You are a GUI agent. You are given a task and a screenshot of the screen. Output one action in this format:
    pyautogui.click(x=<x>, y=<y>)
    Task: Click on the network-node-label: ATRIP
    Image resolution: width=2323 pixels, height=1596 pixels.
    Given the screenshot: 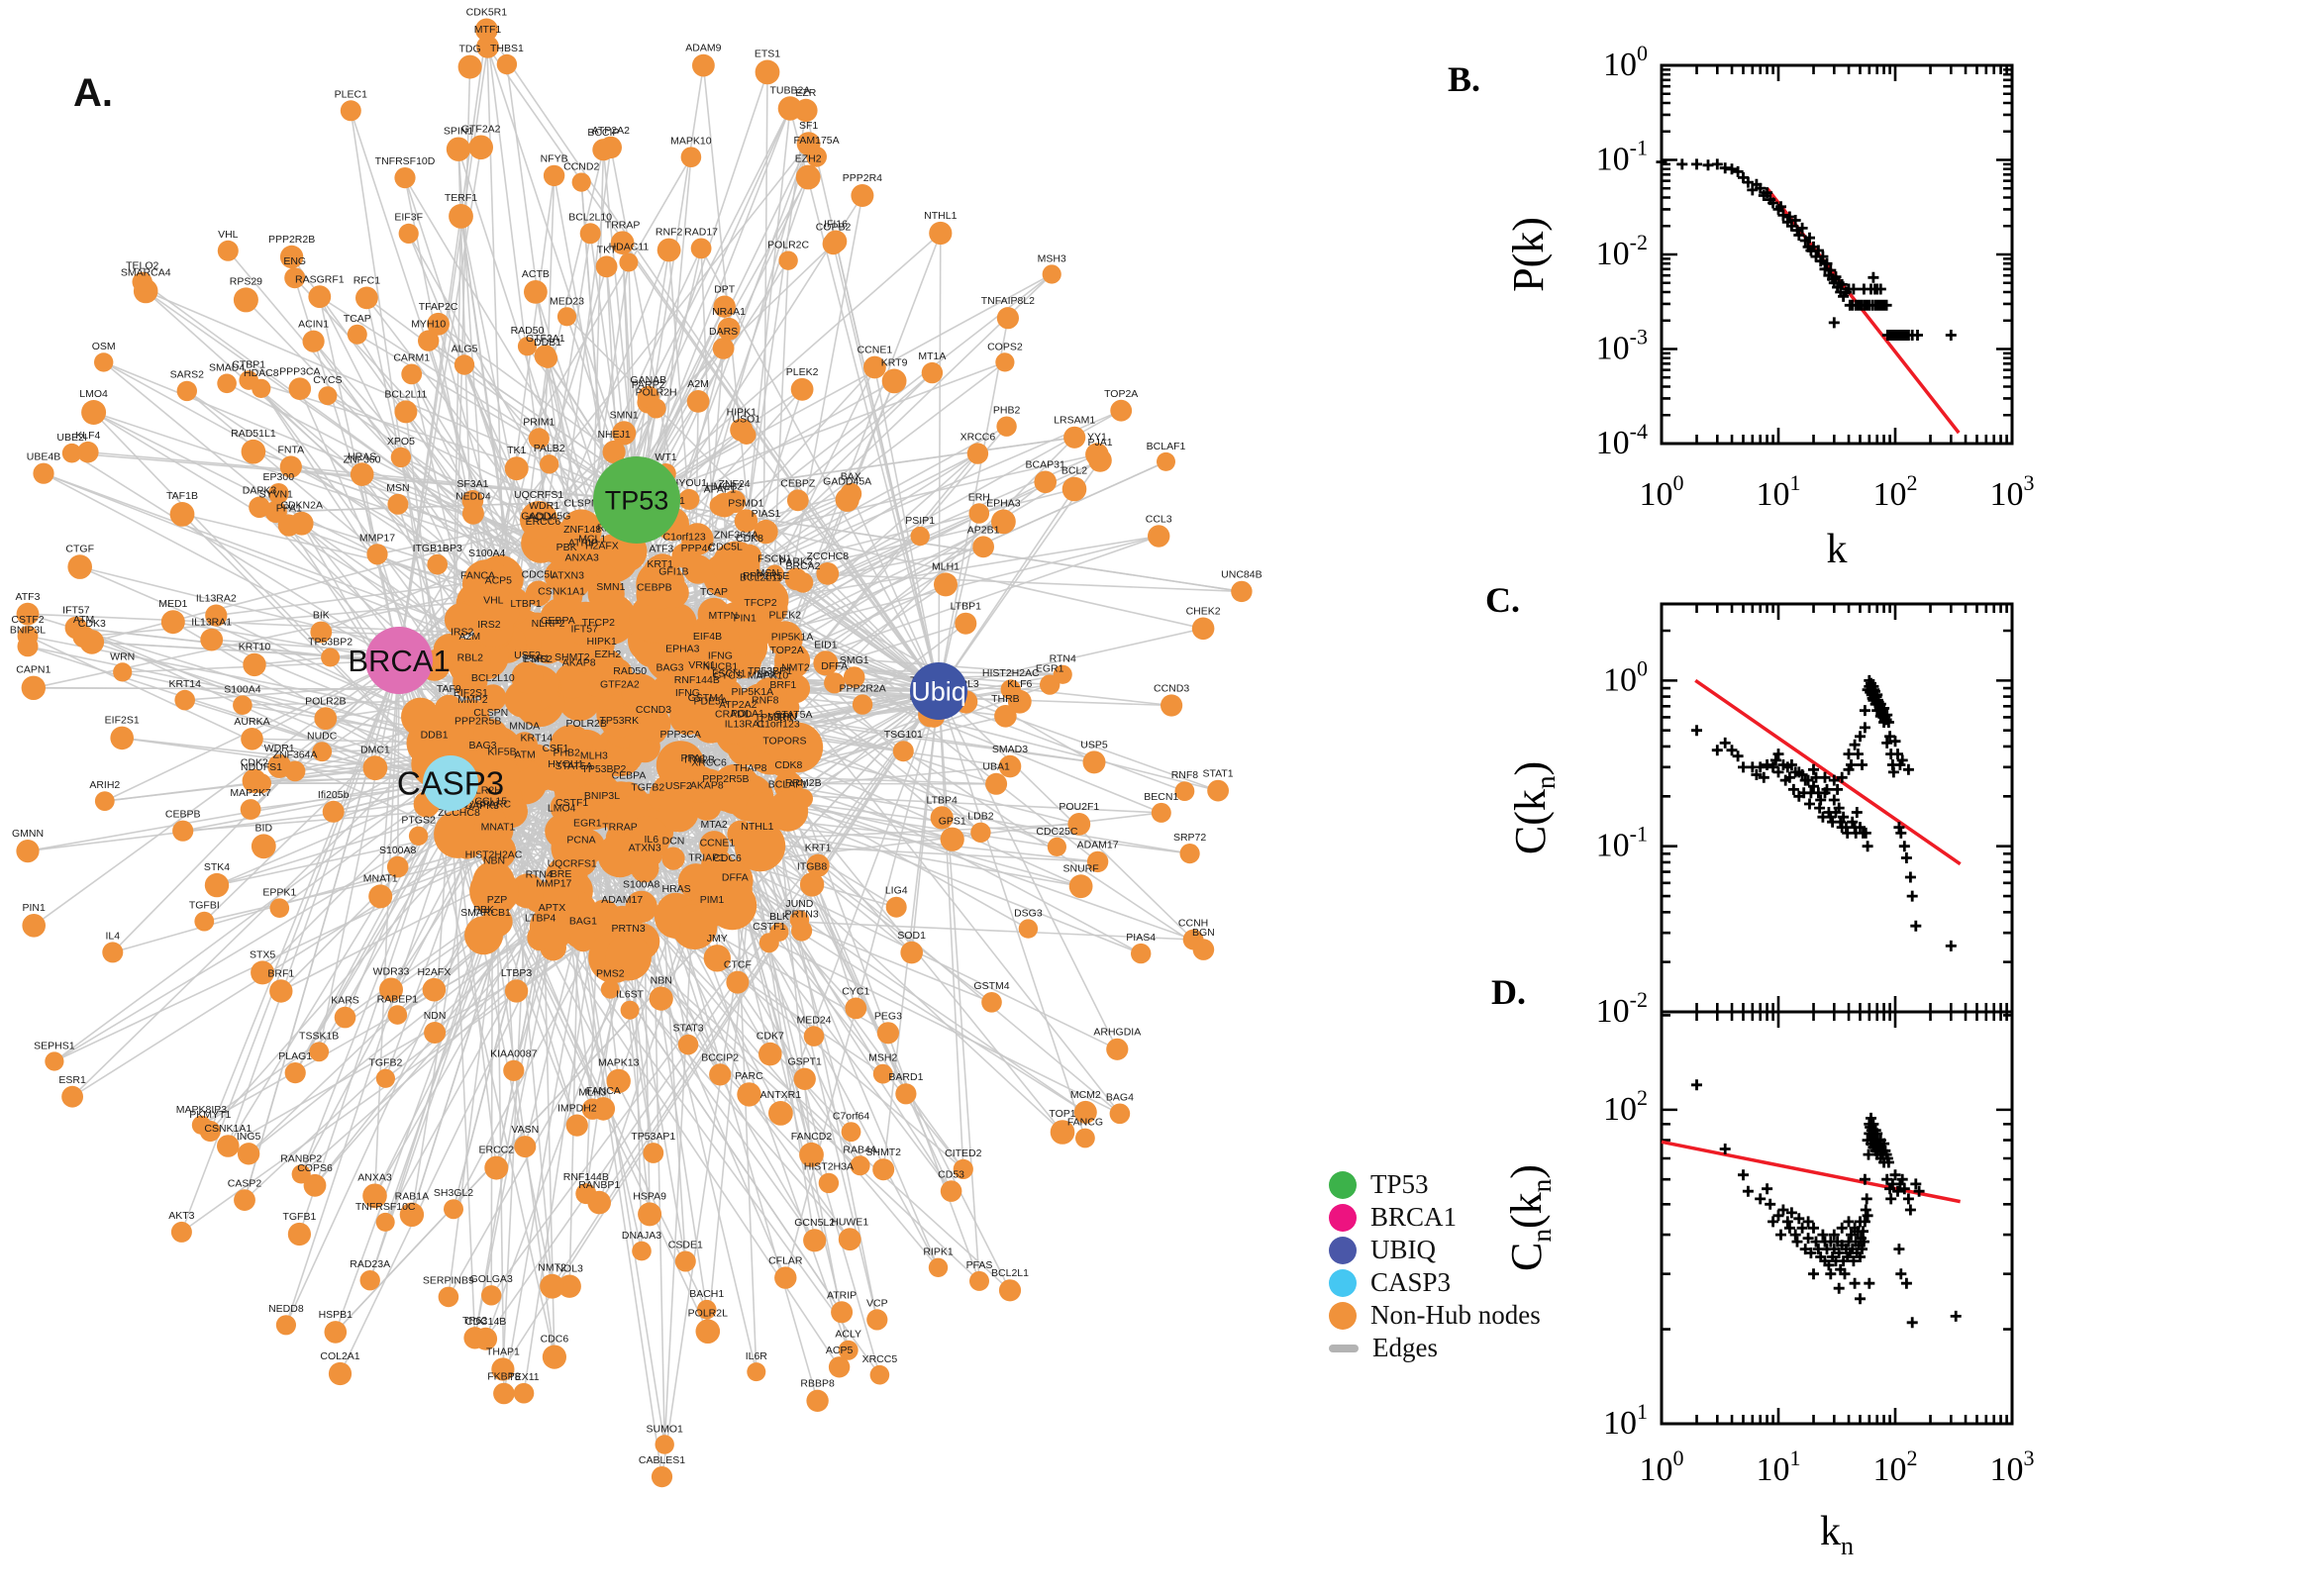 What is the action you would take?
    pyautogui.click(x=583, y=543)
    